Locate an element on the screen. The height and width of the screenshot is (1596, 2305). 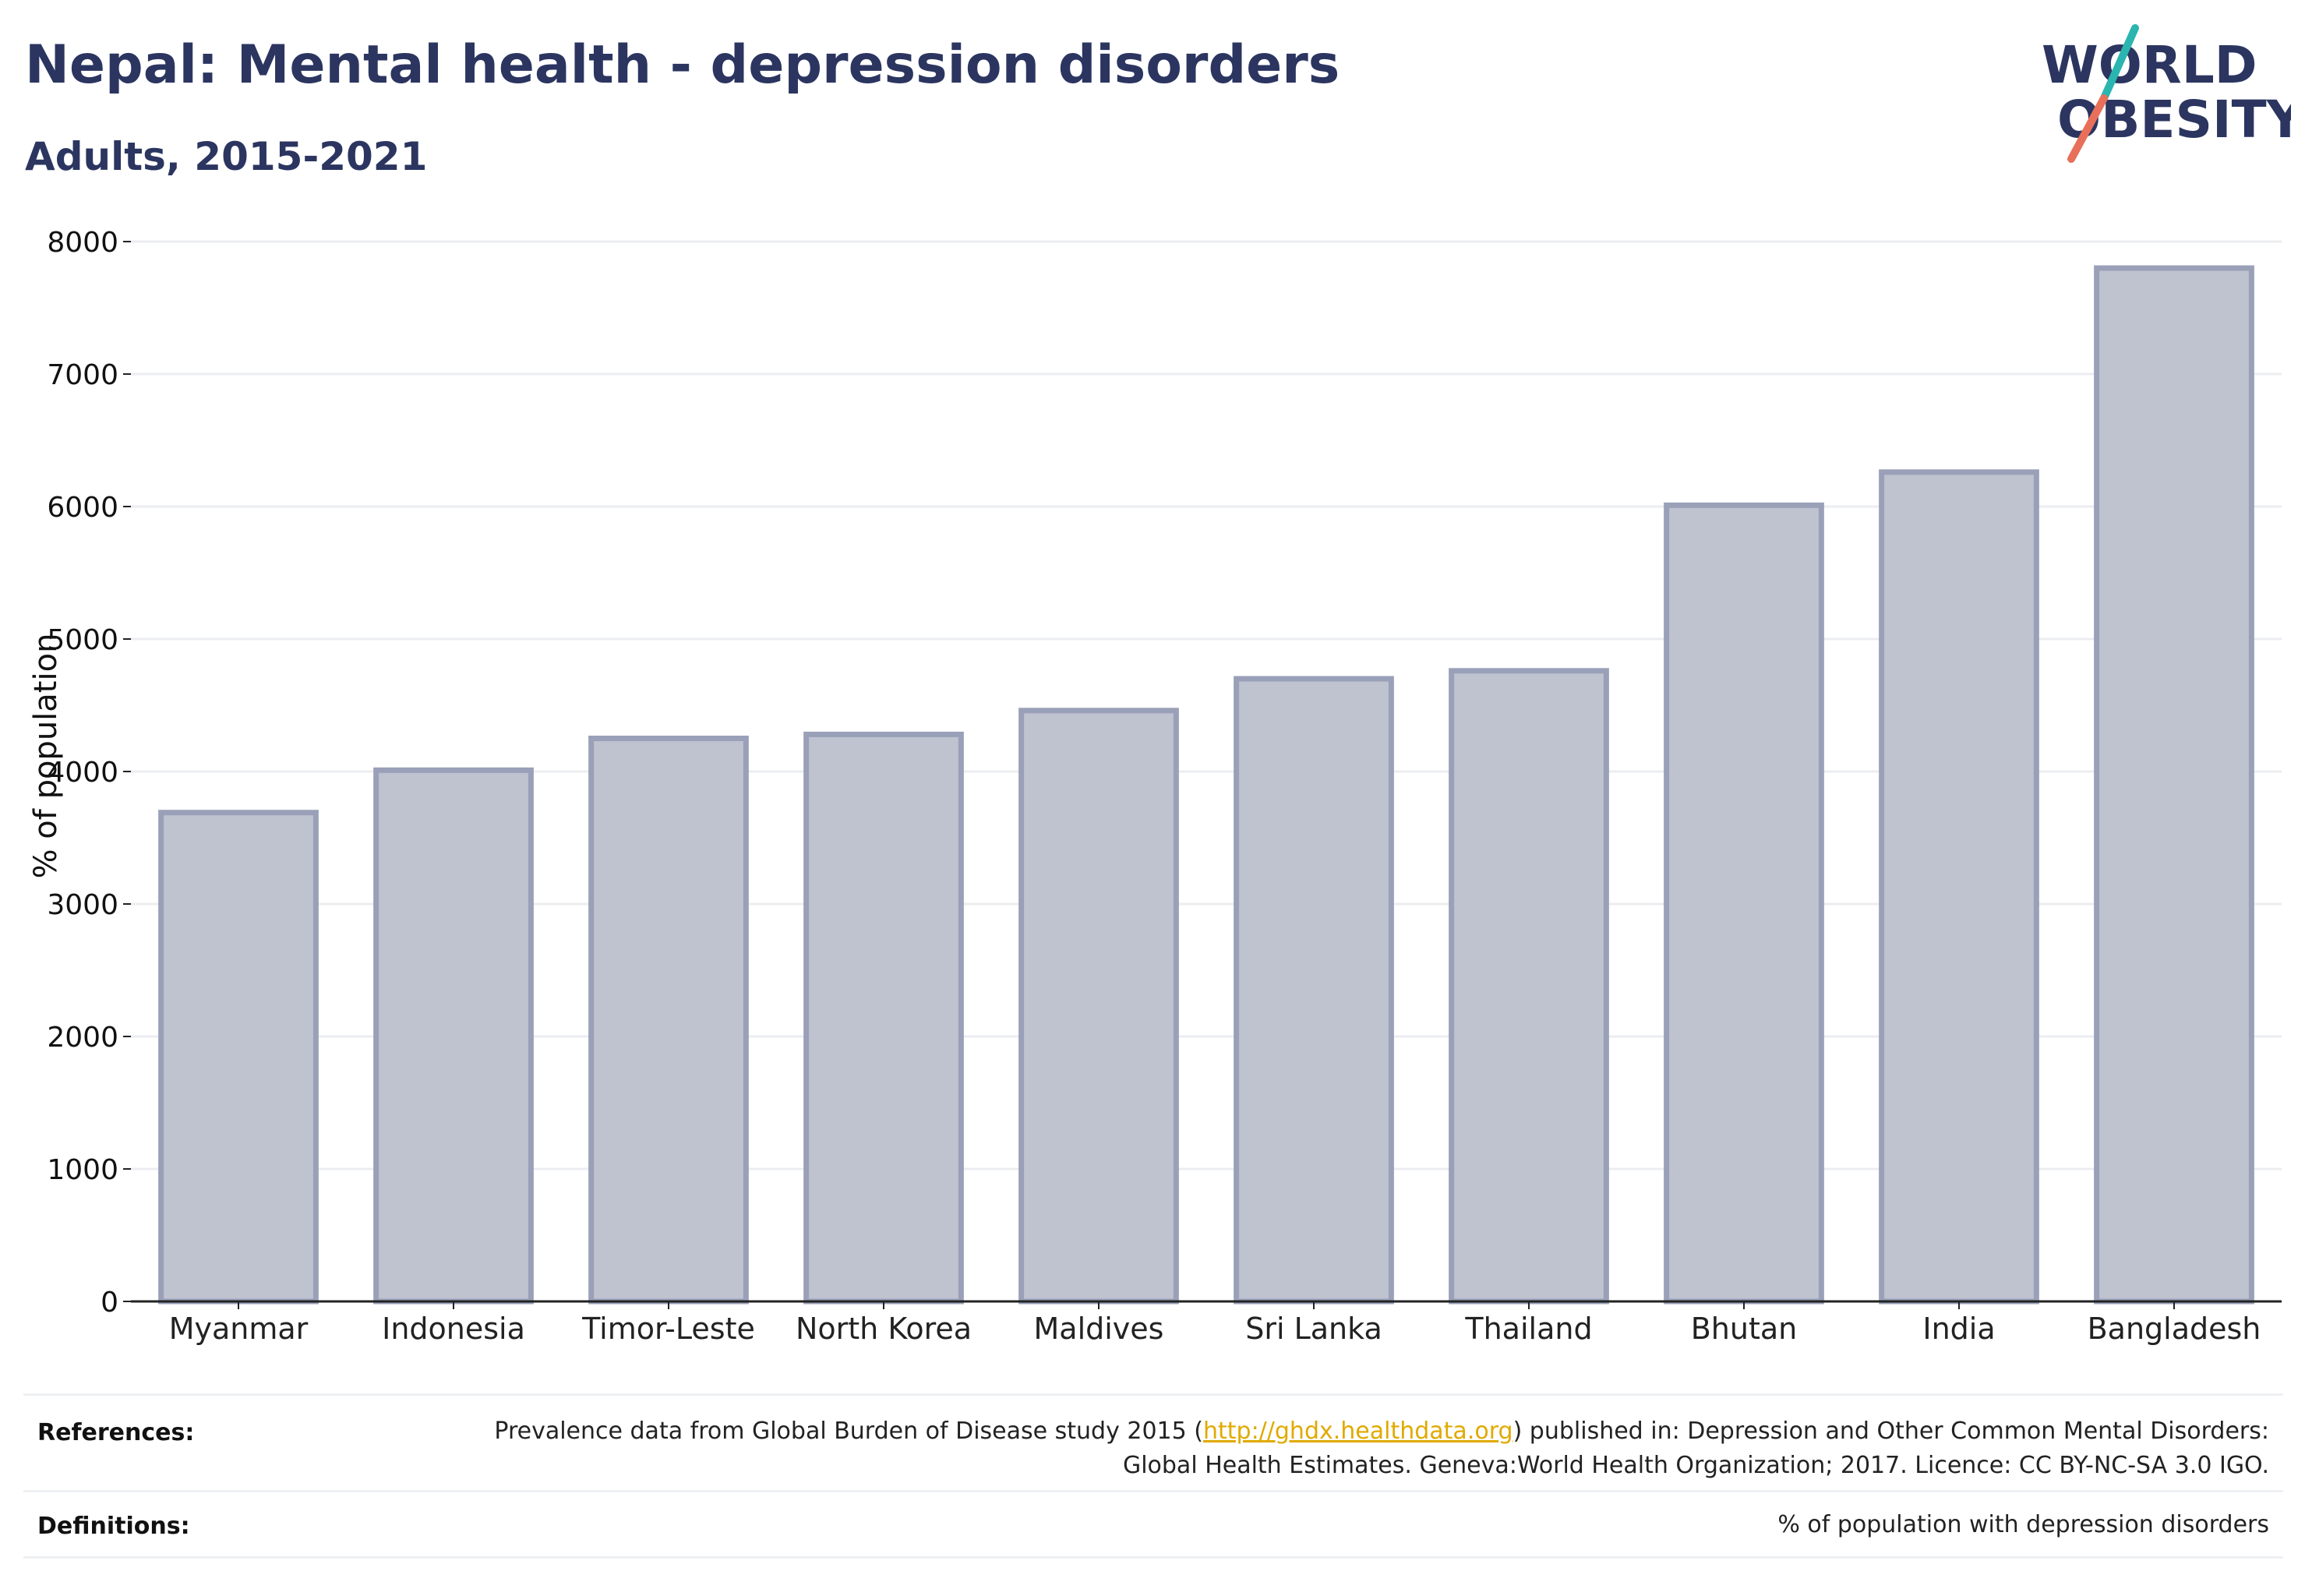
chart-subtitle: Adults, 2015-2021 is located at coordinates (226, 156).